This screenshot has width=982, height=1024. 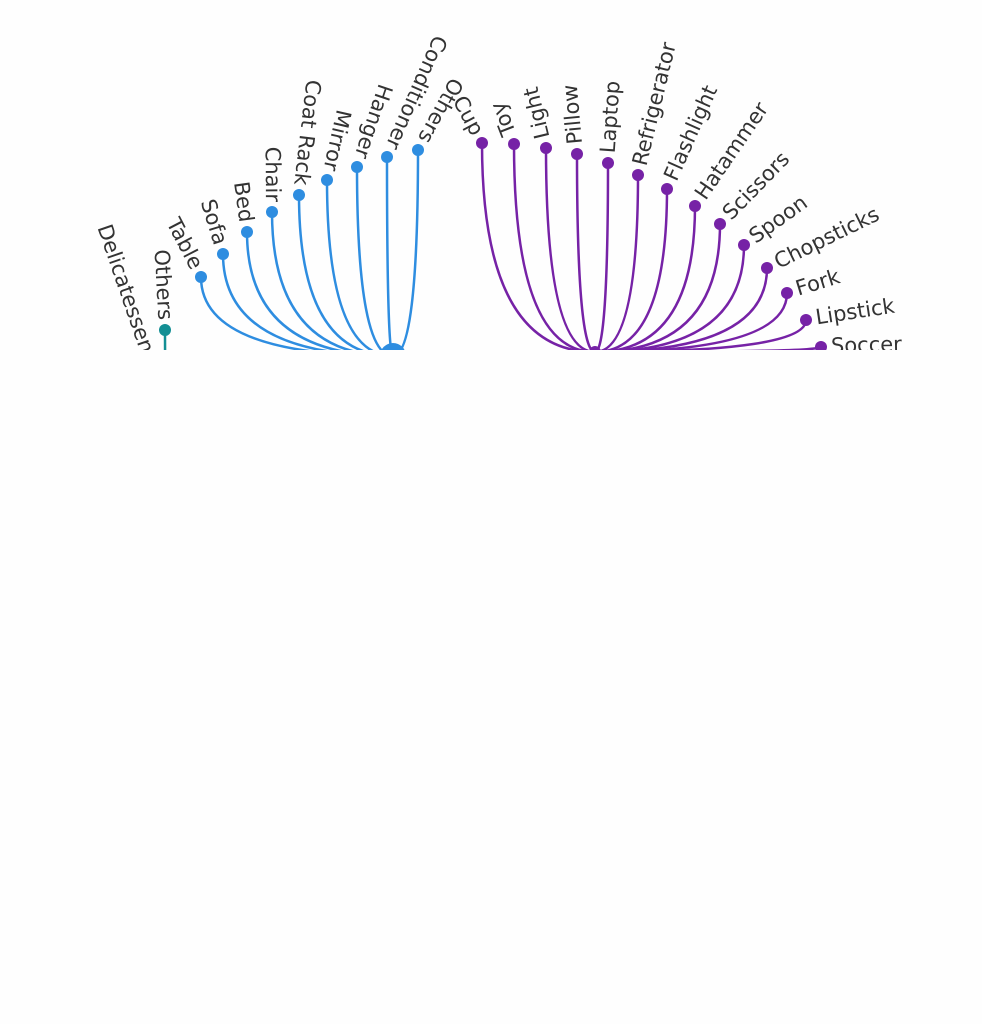 I want to click on leaf-label: Laptop, so click(x=610, y=117).